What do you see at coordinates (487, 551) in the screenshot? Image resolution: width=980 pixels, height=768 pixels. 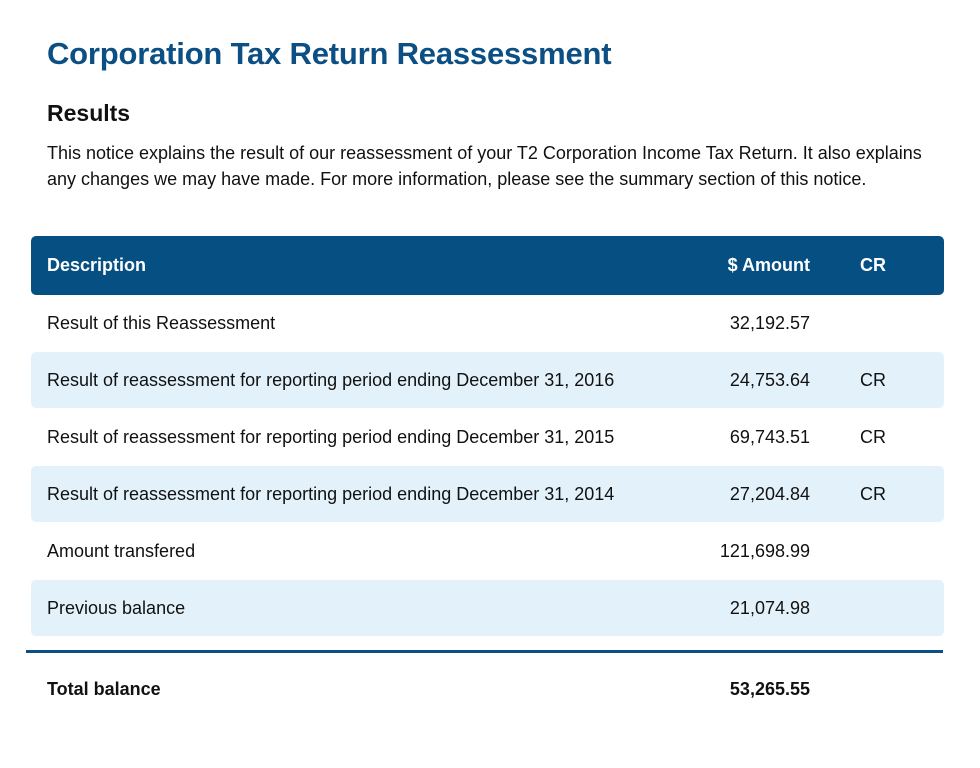 I see `table-row: Amount transfered 121,698.99` at bounding box center [487, 551].